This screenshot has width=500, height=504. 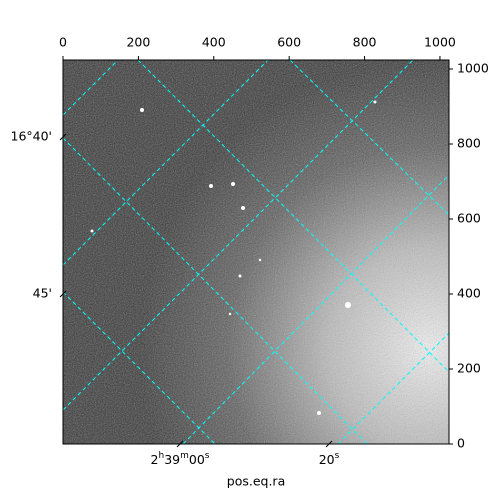 I want to click on world-x-tick-label: 2h39m00s, so click(x=180, y=459).